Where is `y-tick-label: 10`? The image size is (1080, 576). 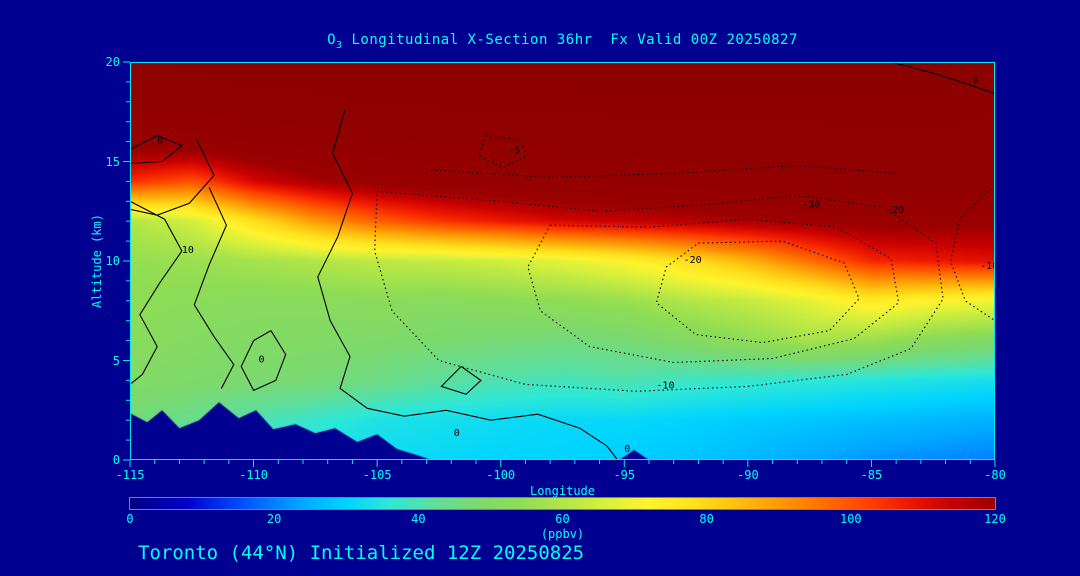
y-tick-label: 10 is located at coordinates (112, 261).